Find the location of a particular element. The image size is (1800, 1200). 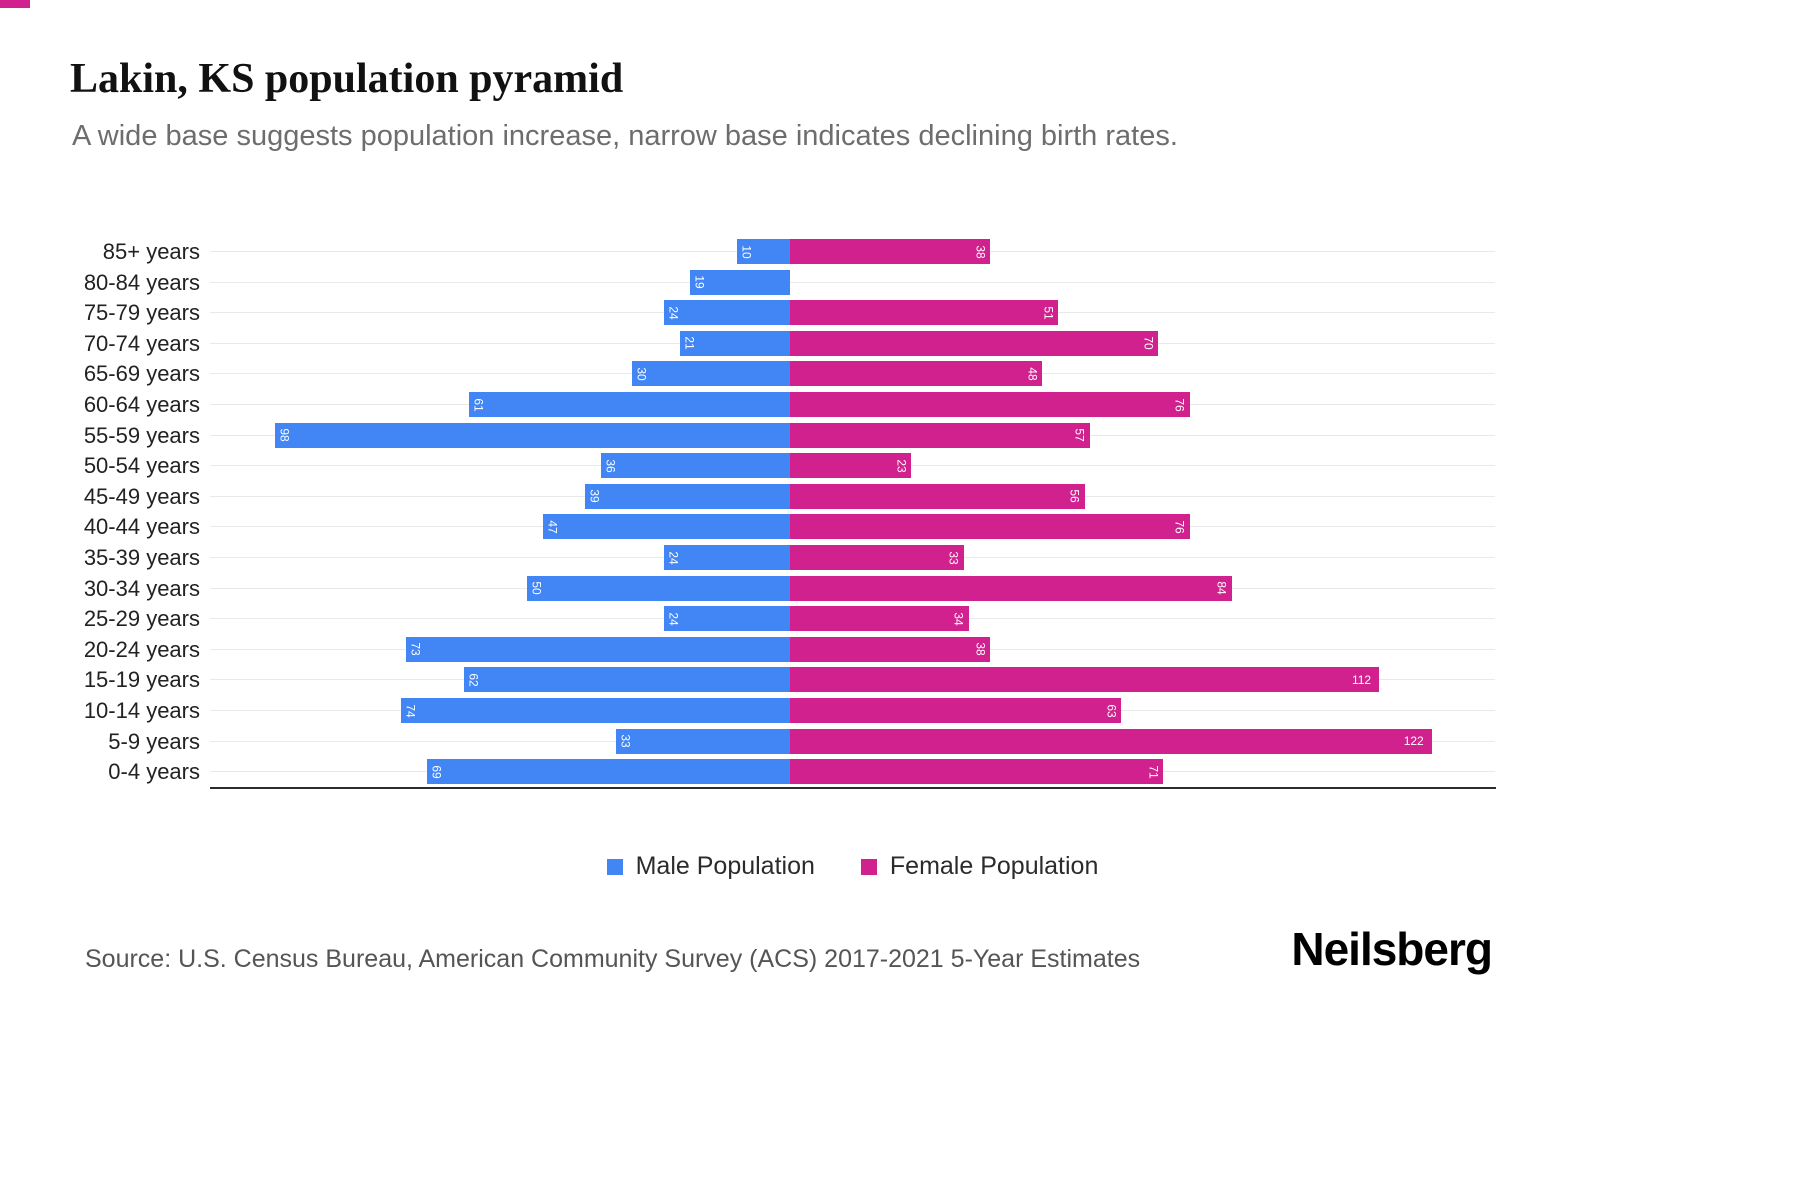

bar-value-label: 36 is located at coordinates (610, 466).